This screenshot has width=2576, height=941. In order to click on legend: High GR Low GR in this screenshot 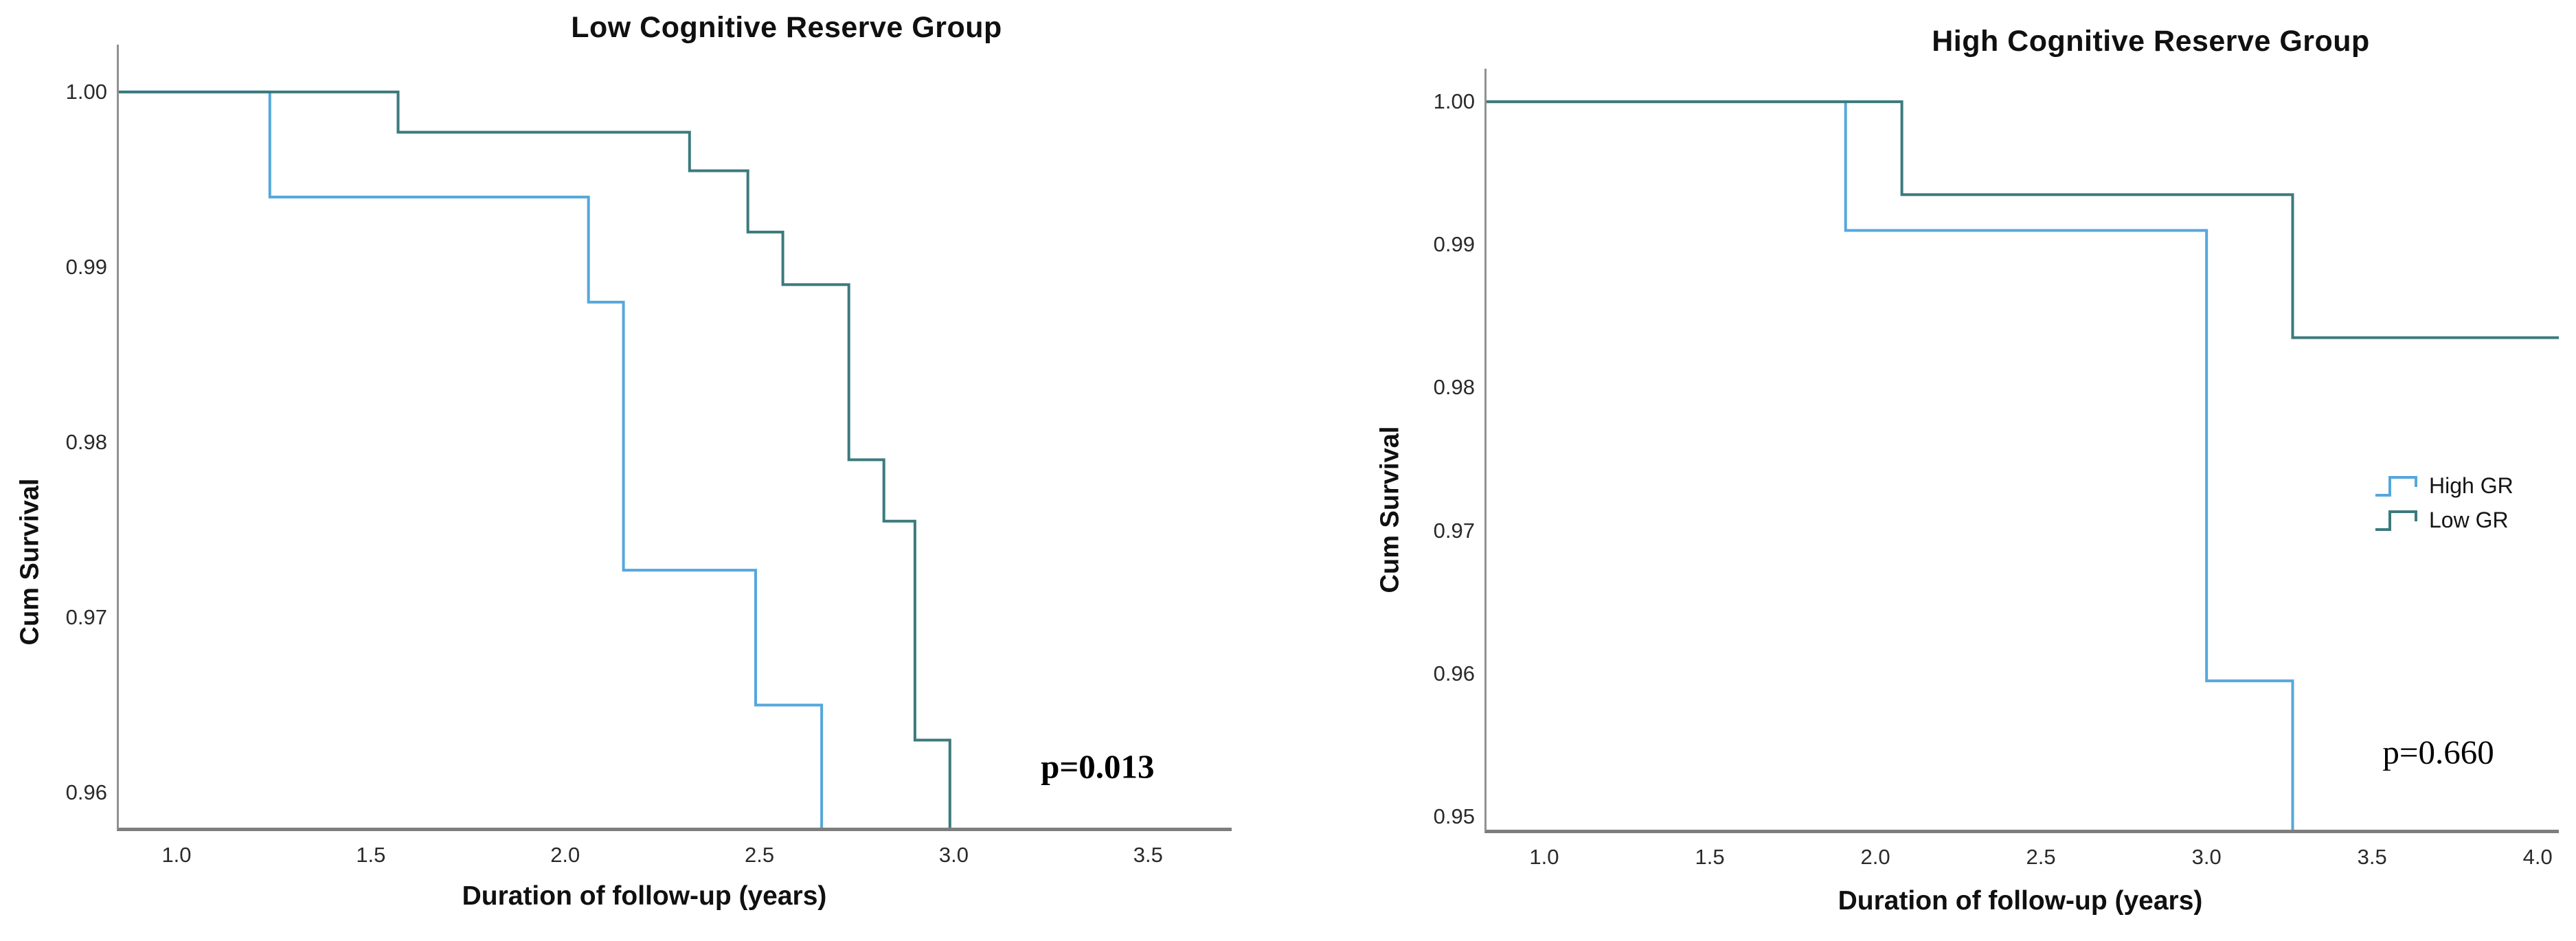, I will do `click(2443, 502)`.